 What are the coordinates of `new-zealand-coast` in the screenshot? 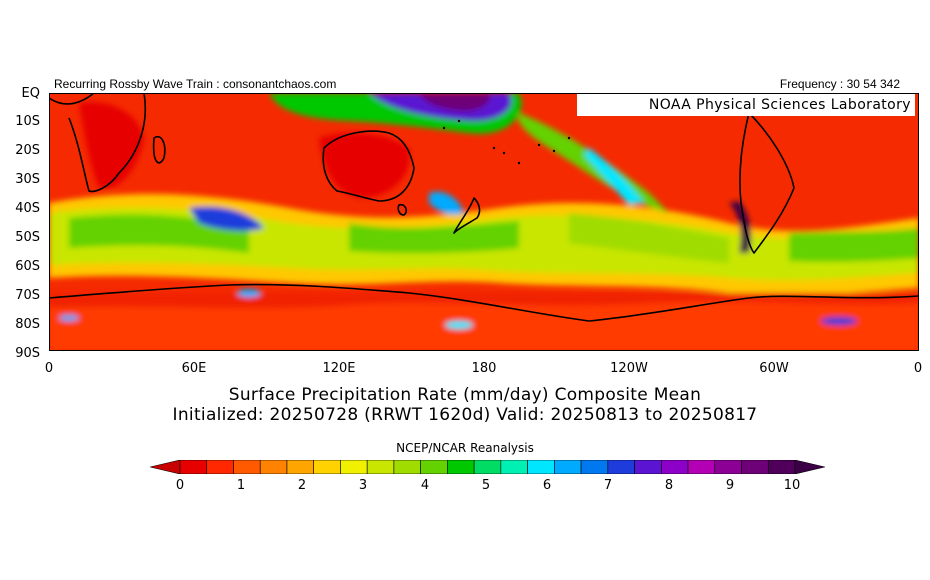 It's located at (467, 215).